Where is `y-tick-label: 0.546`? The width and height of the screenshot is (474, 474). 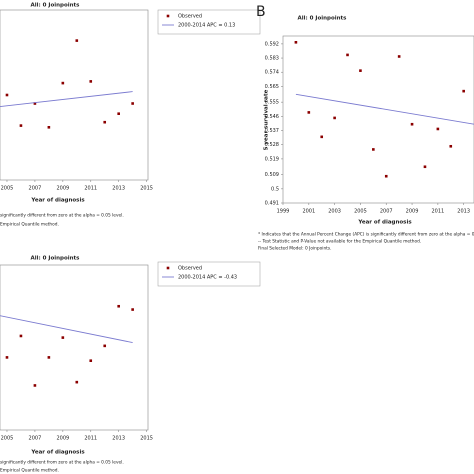
y-tick-label: 0.546 is located at coordinates (272, 117).